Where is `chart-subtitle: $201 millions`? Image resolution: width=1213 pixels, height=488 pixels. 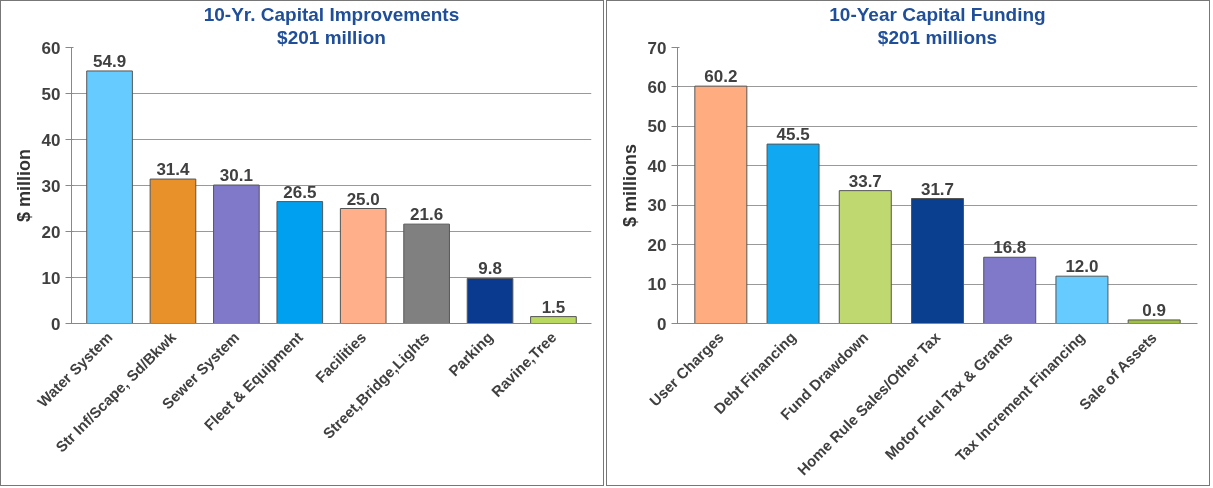 chart-subtitle: $201 millions is located at coordinates (937, 37).